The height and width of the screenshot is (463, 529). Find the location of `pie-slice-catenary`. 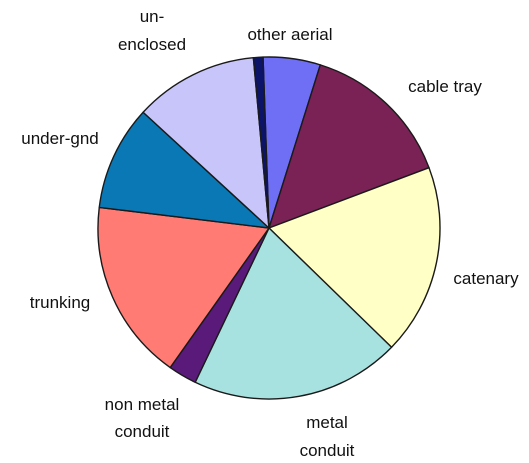

pie-slice-catenary is located at coordinates (354, 257).